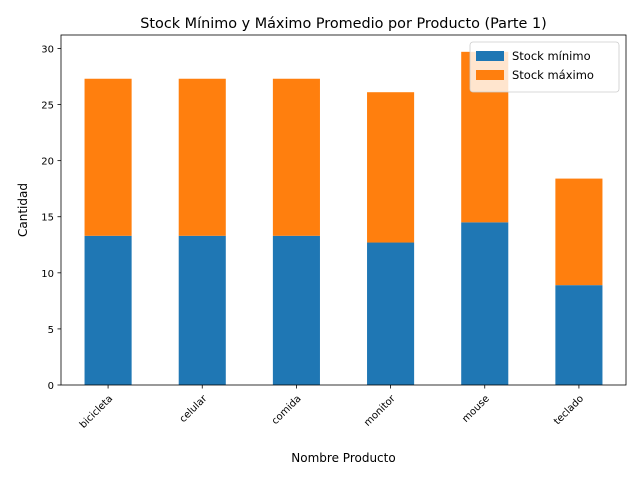 This screenshot has height=484, width=640. What do you see at coordinates (194, 409) in the screenshot?
I see `x-tick-label: celular` at bounding box center [194, 409].